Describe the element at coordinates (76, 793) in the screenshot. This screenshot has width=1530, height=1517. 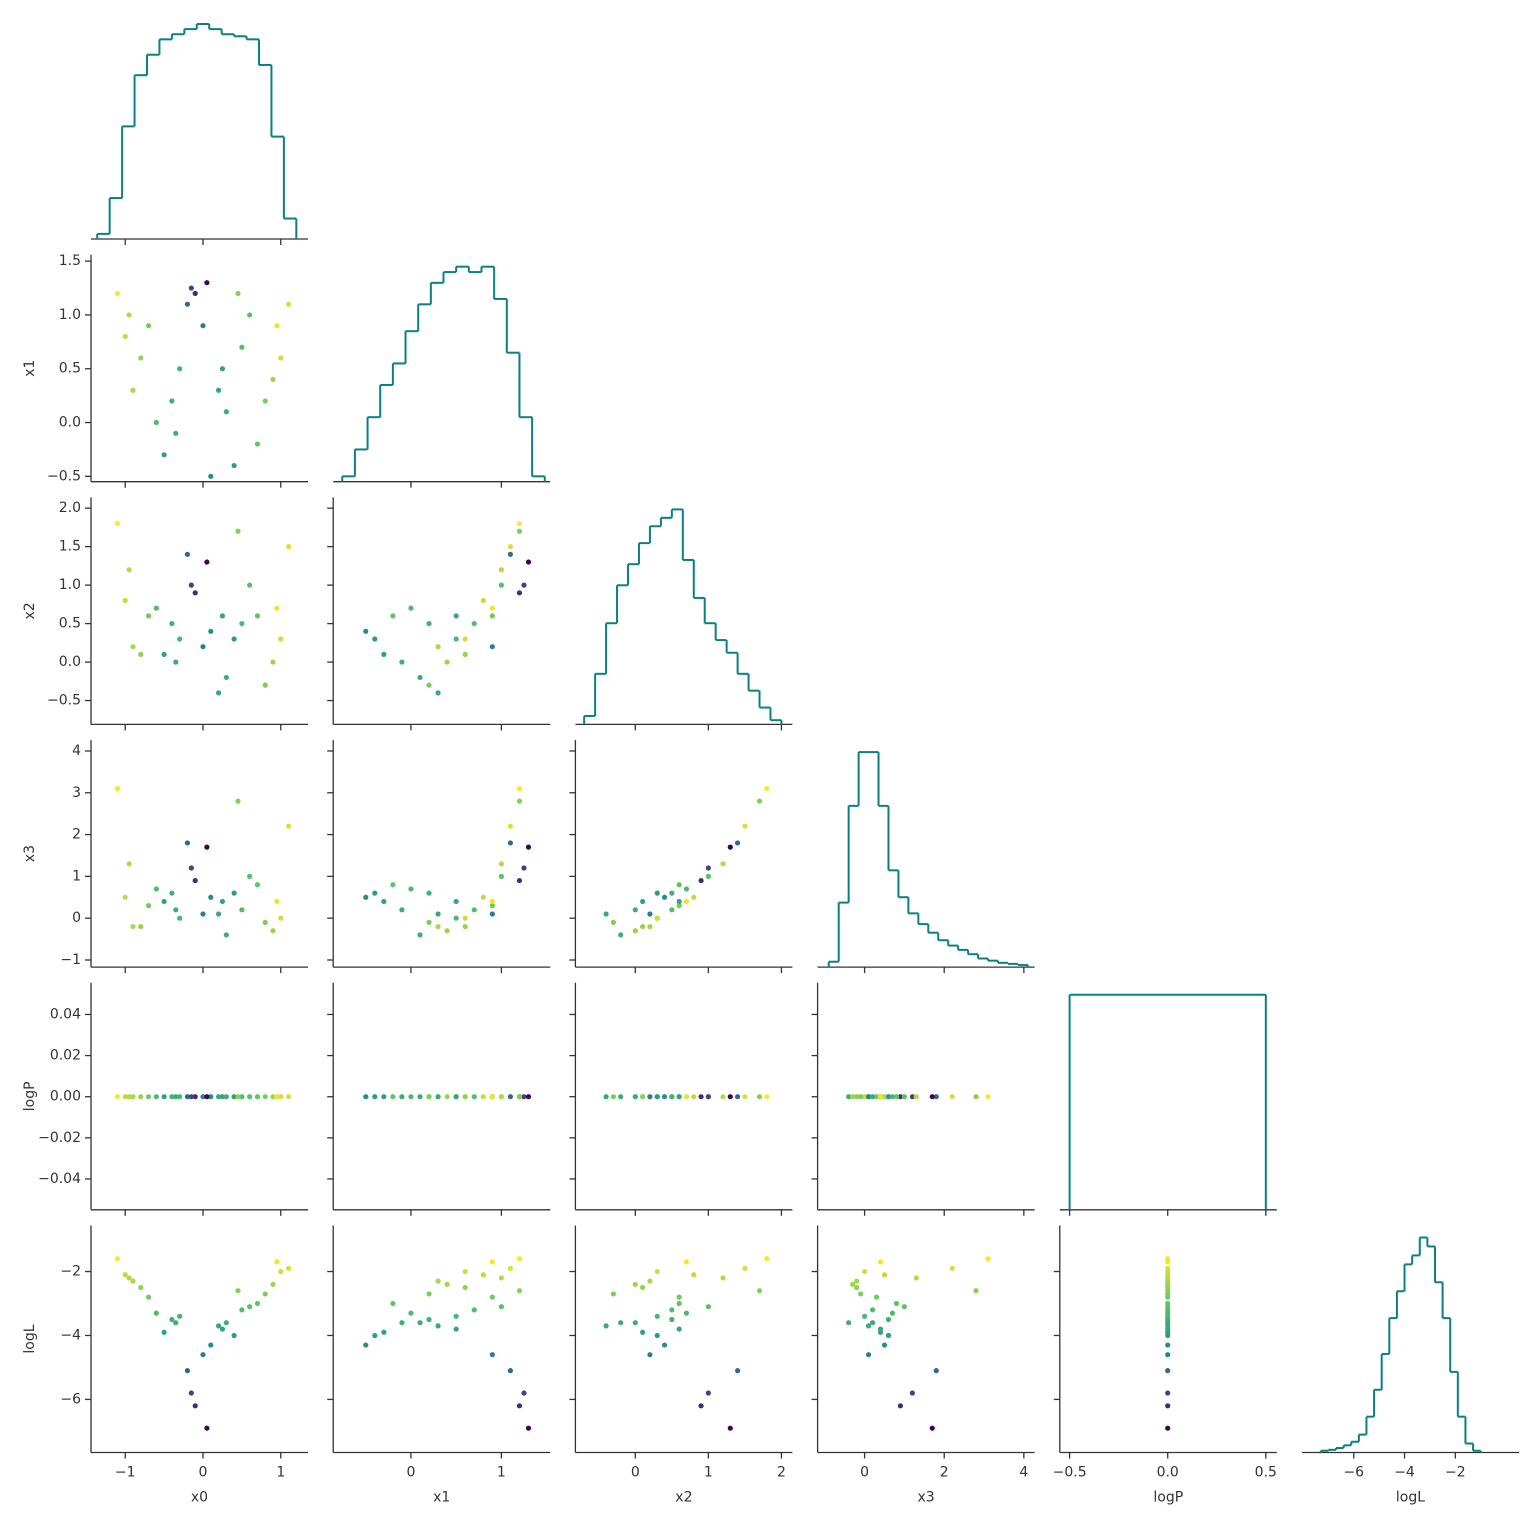
I see `y-tick-label: 3` at that location.